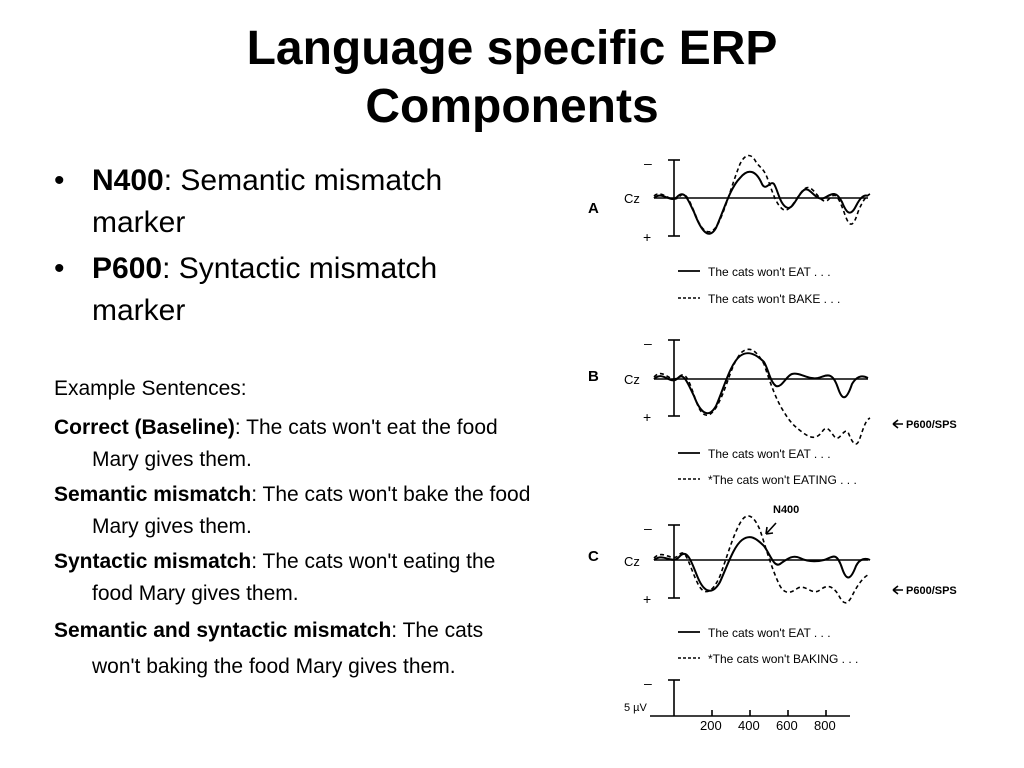 The height and width of the screenshot is (768, 1024). Describe the element at coordinates (632, 561) in the screenshot. I see `panel-c-electrode: Cz` at that location.